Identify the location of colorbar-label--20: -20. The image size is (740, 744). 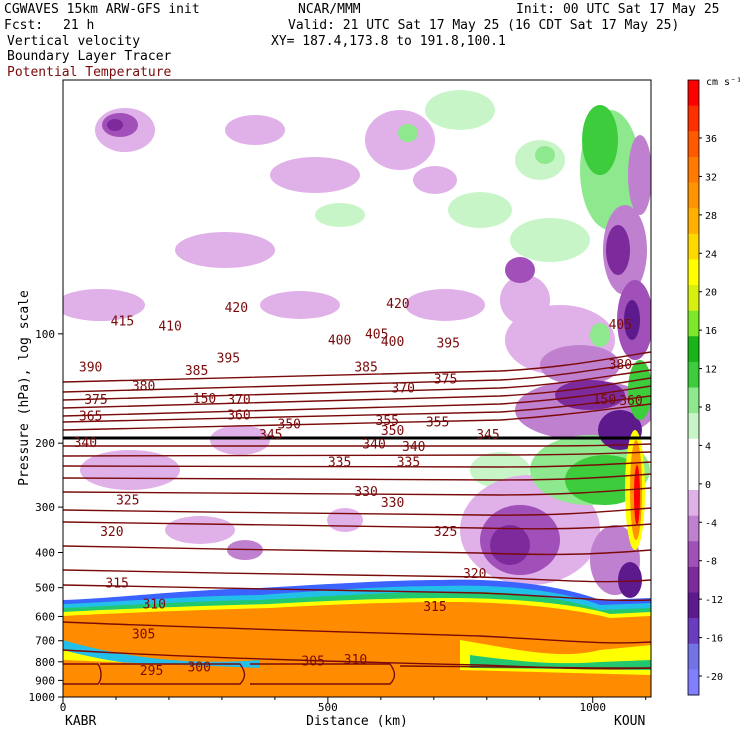
(714, 677).